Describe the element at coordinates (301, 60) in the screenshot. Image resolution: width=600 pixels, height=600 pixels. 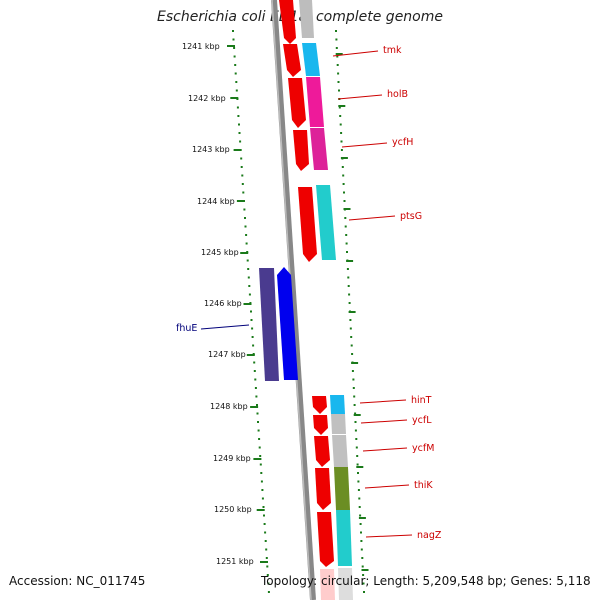
I see `gene-tmk` at that location.